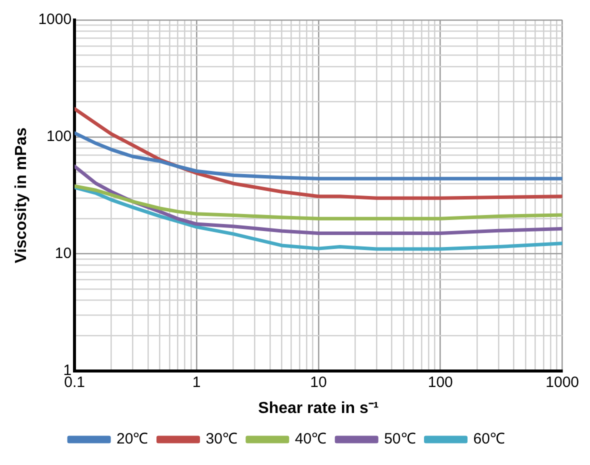 This screenshot has height=465, width=590. What do you see at coordinates (489, 439) in the screenshot?
I see `legend-label: 60℃` at bounding box center [489, 439].